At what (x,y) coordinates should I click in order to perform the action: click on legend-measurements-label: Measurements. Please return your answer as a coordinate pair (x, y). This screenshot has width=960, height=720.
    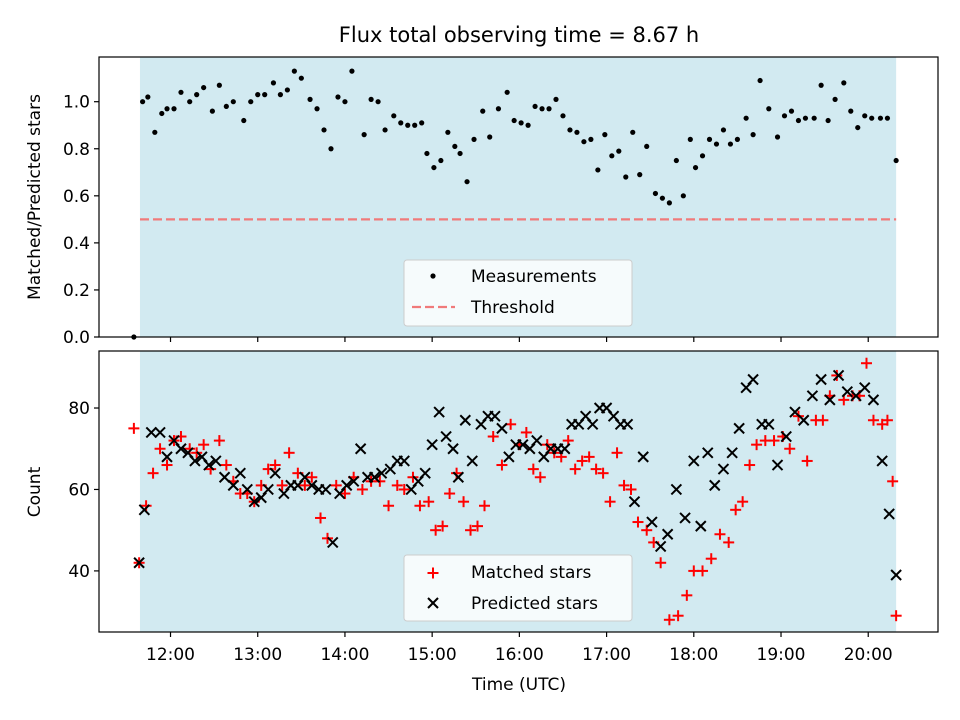
    Looking at the image, I should click on (534, 277).